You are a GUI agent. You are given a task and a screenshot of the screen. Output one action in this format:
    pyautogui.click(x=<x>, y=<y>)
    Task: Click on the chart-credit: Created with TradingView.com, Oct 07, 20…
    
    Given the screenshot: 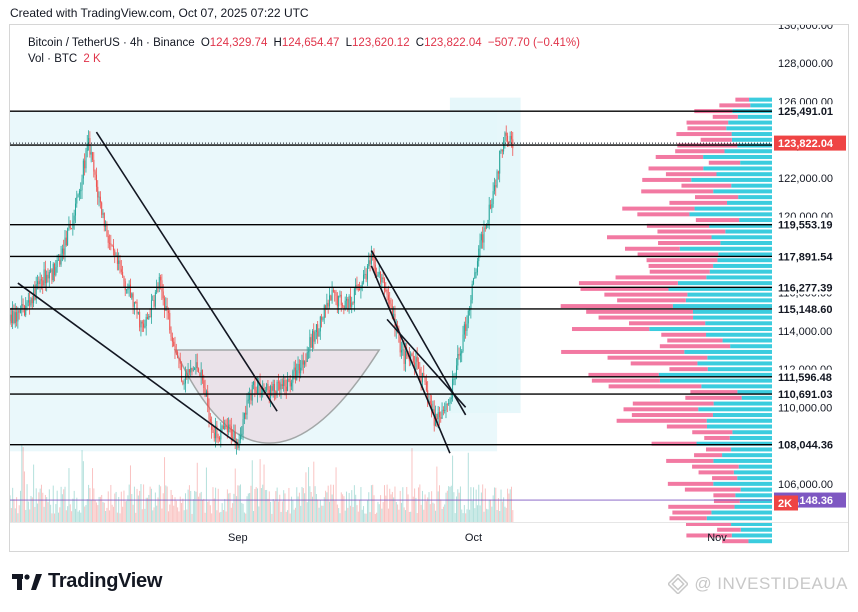 What is the action you would take?
    pyautogui.click(x=159, y=13)
    